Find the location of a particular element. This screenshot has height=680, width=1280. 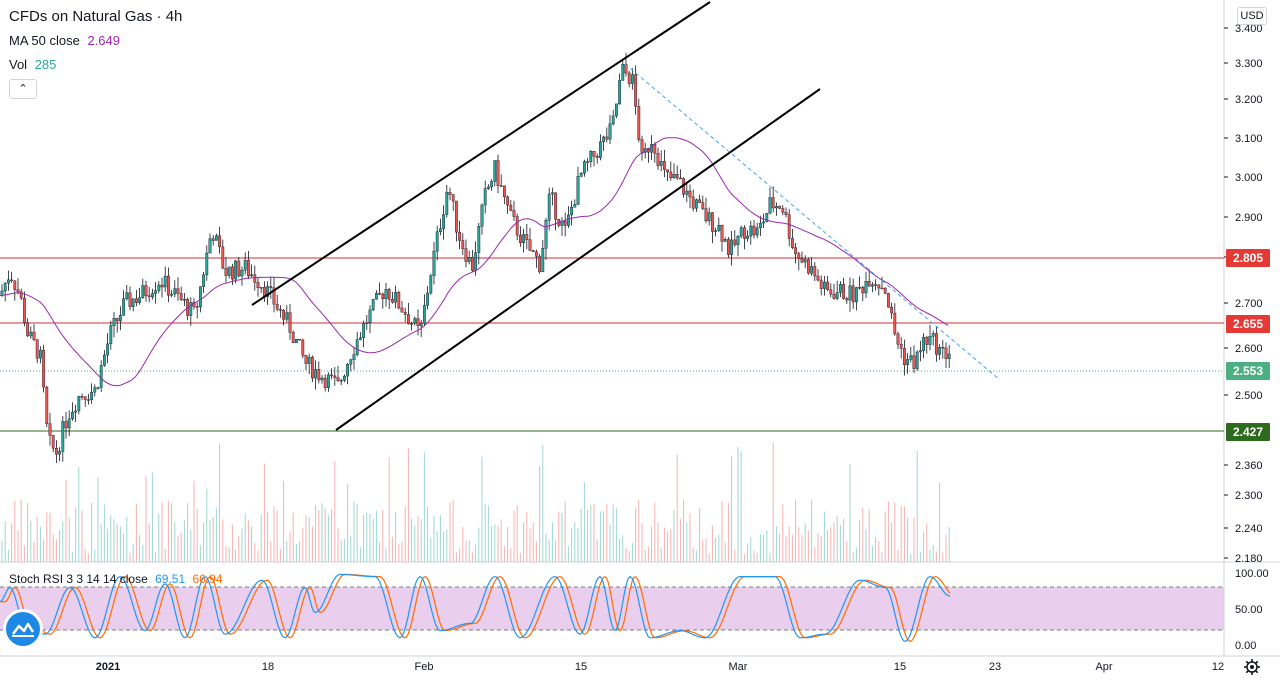

currency-button: USD is located at coordinates (1252, 16).